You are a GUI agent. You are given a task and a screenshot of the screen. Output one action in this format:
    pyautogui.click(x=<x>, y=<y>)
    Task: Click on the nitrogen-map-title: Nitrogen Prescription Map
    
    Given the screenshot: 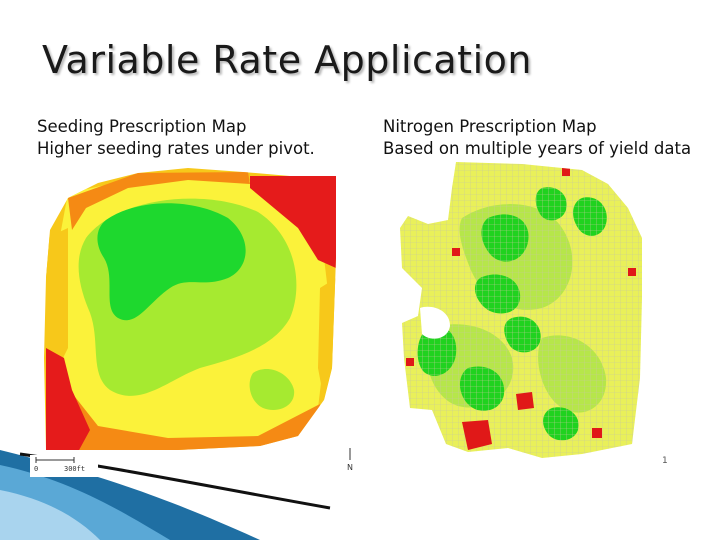 What is the action you would take?
    pyautogui.click(x=490, y=126)
    